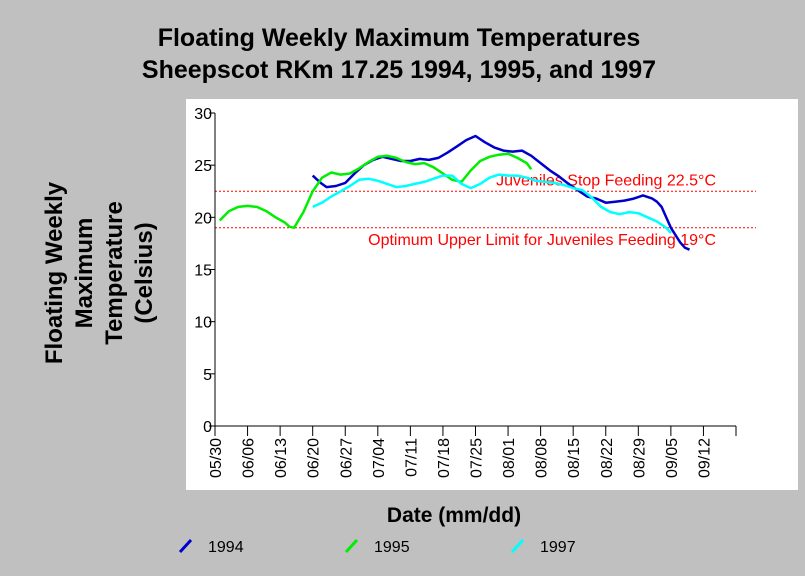 Image resolution: width=805 pixels, height=576 pixels. What do you see at coordinates (509, 458) in the screenshot?
I see `x-tick-label: 08/01` at bounding box center [509, 458].